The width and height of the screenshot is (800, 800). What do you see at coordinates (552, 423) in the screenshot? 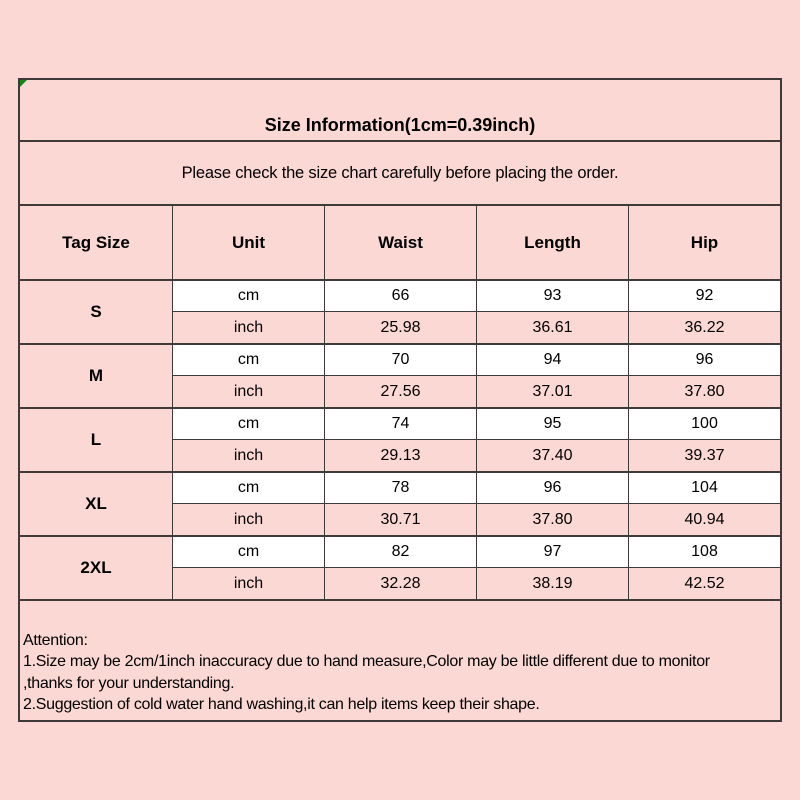
I see `length-value: 95` at bounding box center [552, 423].